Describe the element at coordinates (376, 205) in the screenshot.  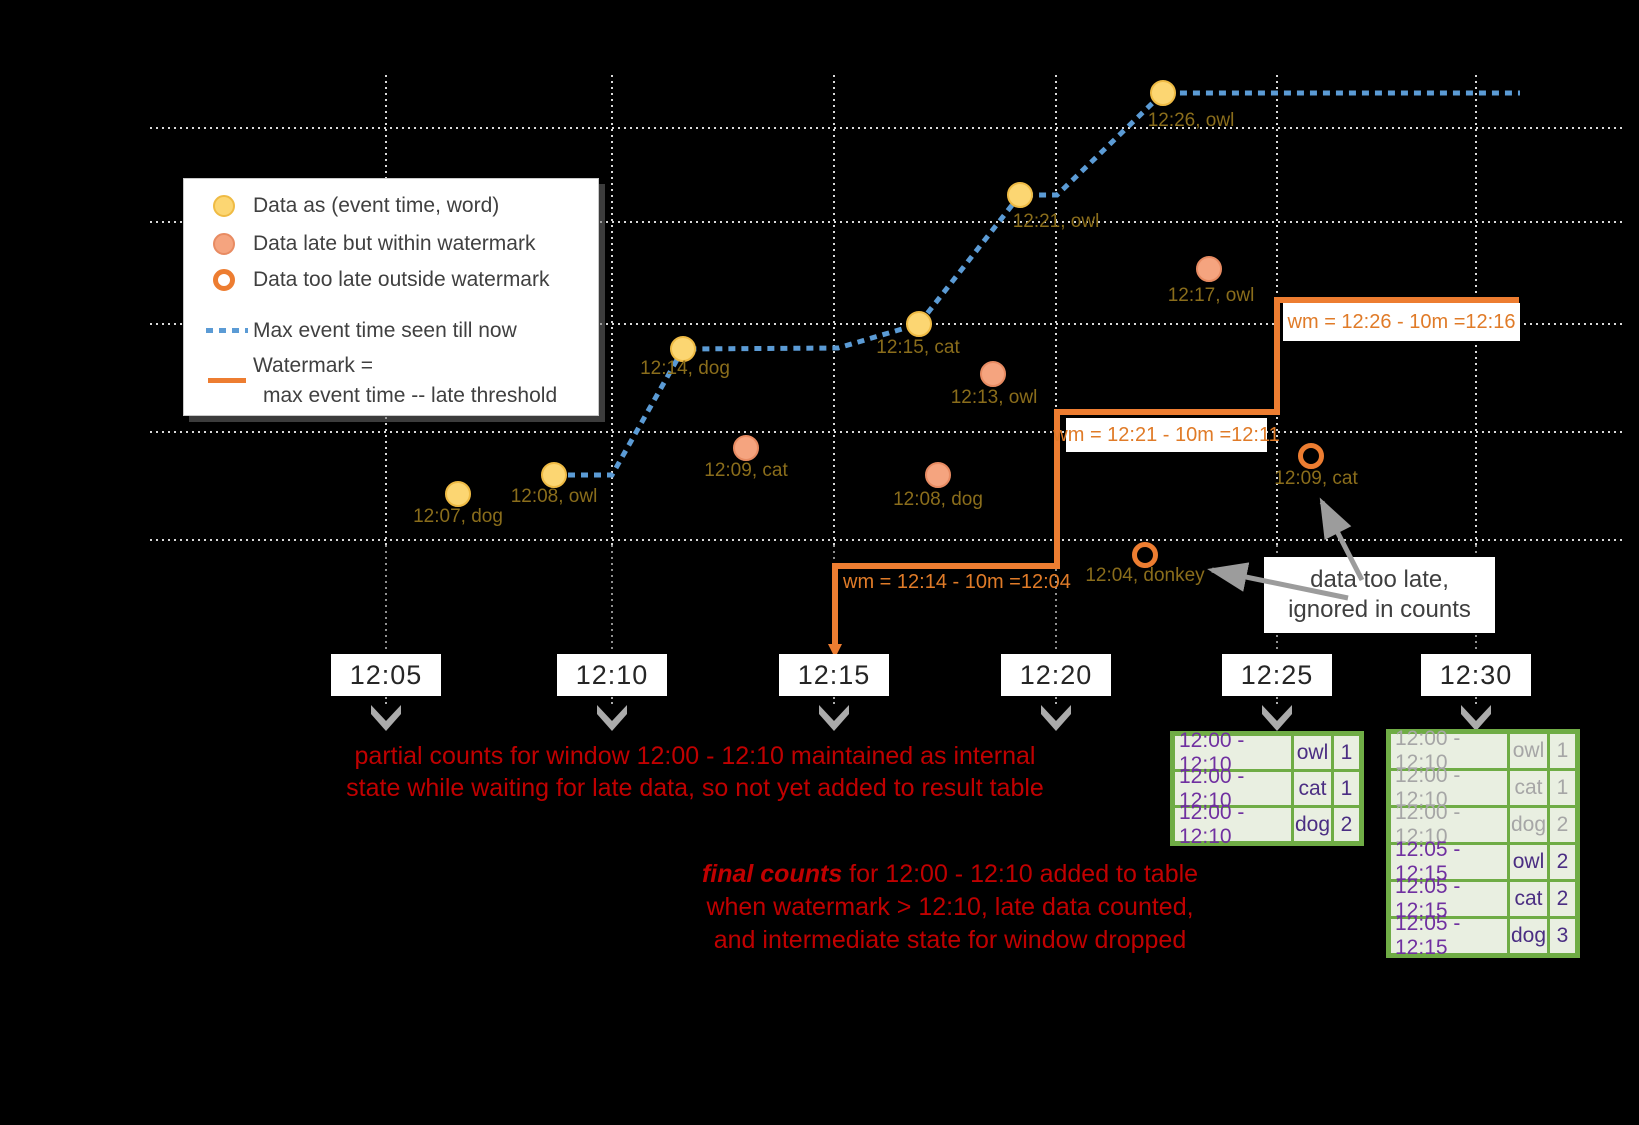
I see `legend-ontime-label: Data as (event time, word)` at that location.